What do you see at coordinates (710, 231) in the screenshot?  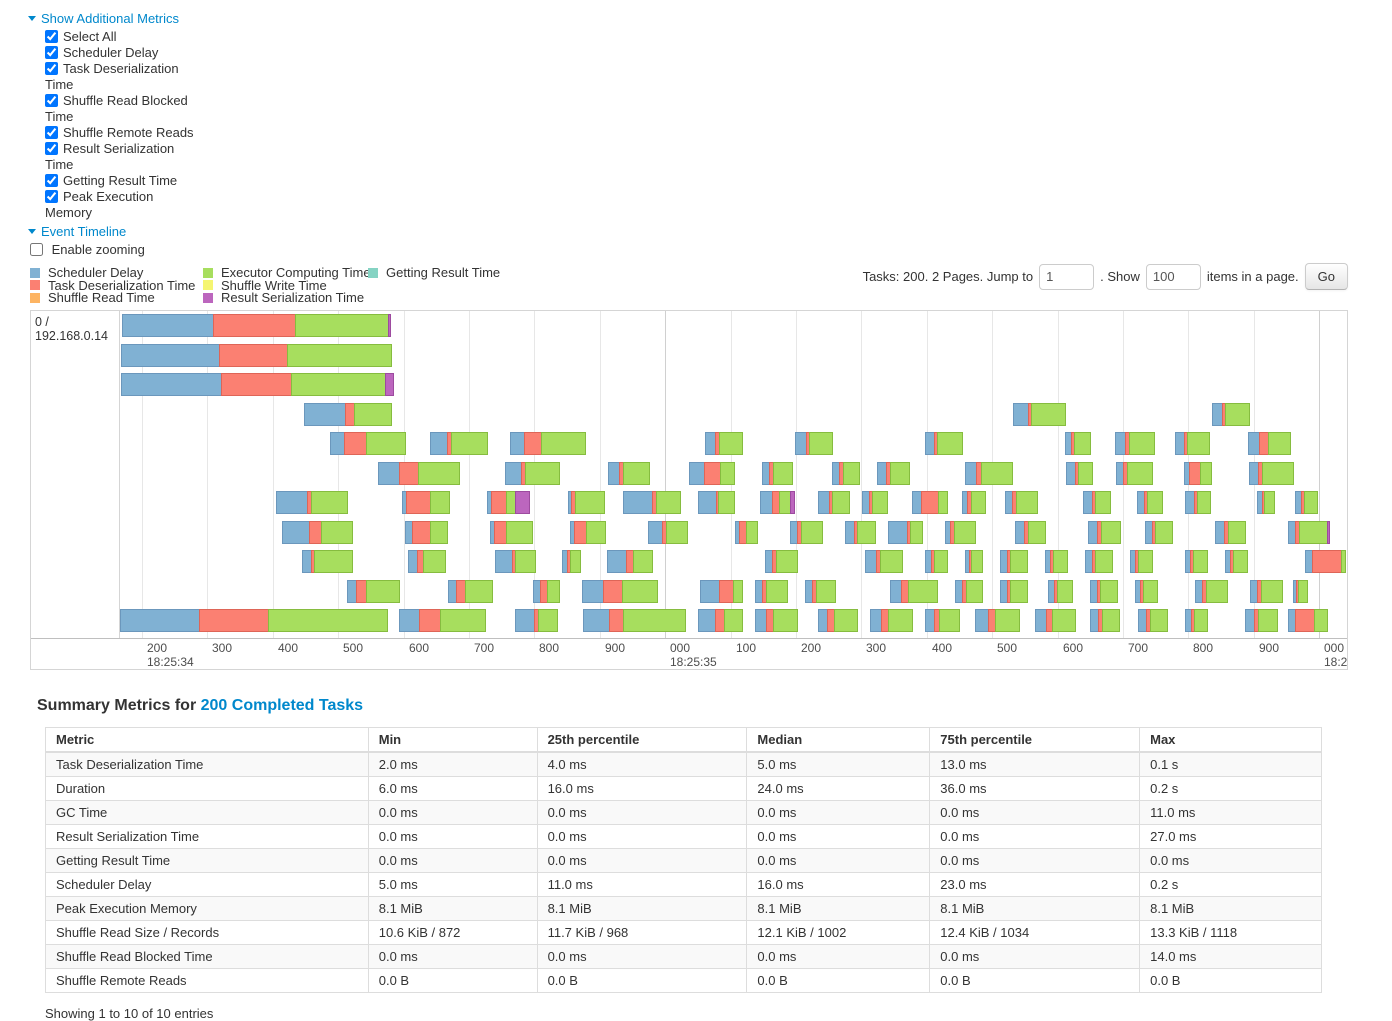 I see `event-timeline-link: Event Timeline` at bounding box center [710, 231].